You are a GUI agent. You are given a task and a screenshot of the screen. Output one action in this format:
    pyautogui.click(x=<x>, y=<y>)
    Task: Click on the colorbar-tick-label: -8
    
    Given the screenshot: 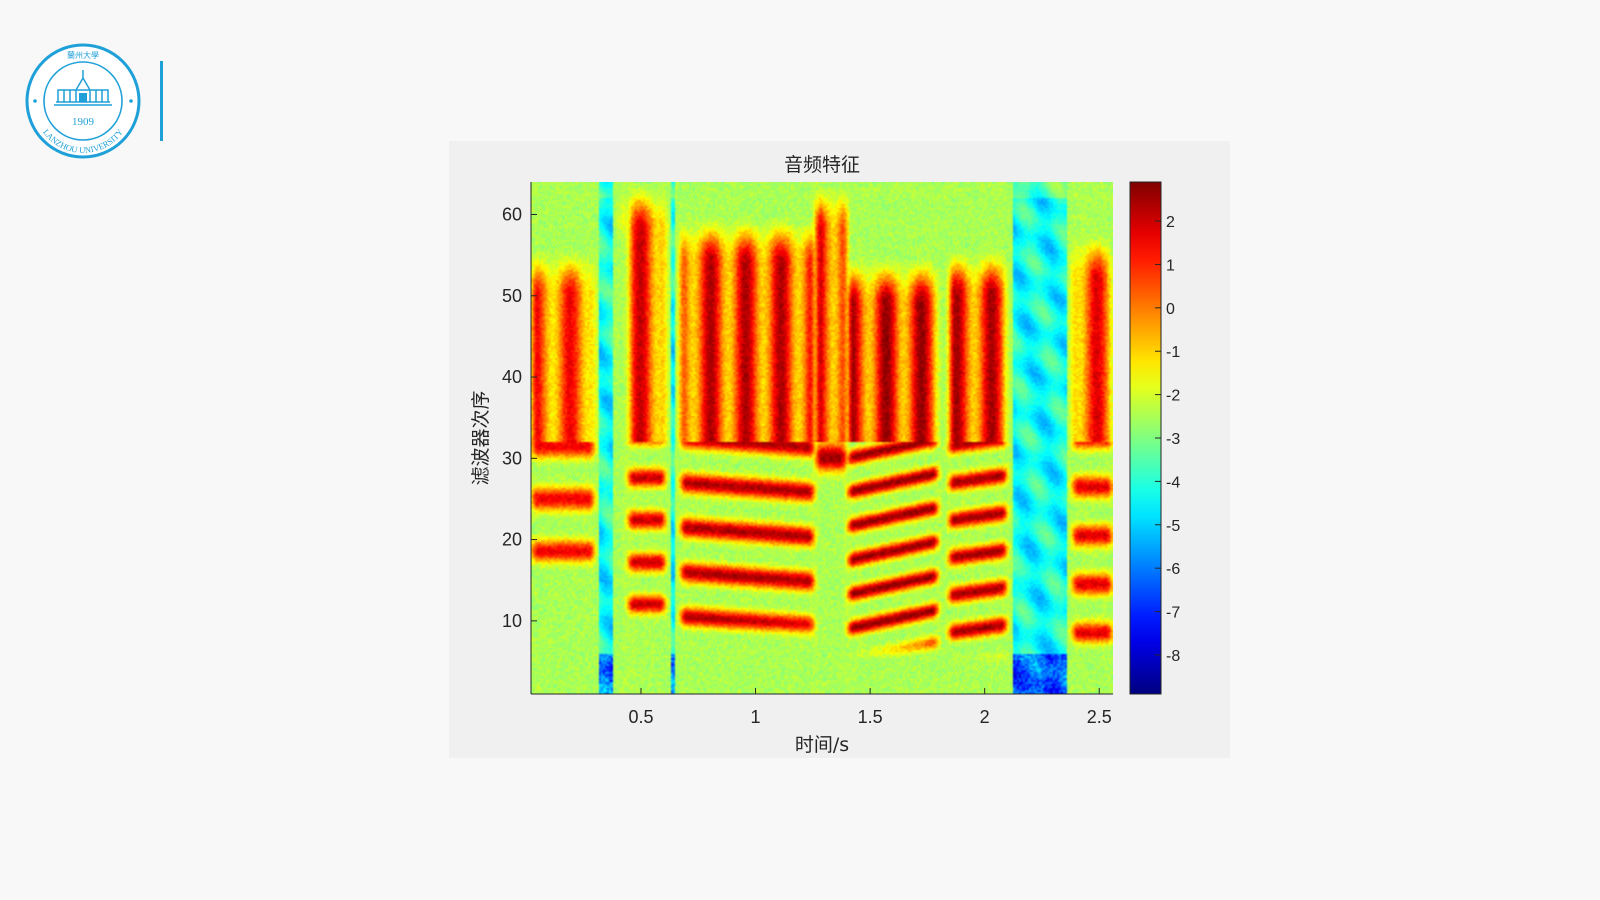 What is the action you would take?
    pyautogui.click(x=1173, y=656)
    